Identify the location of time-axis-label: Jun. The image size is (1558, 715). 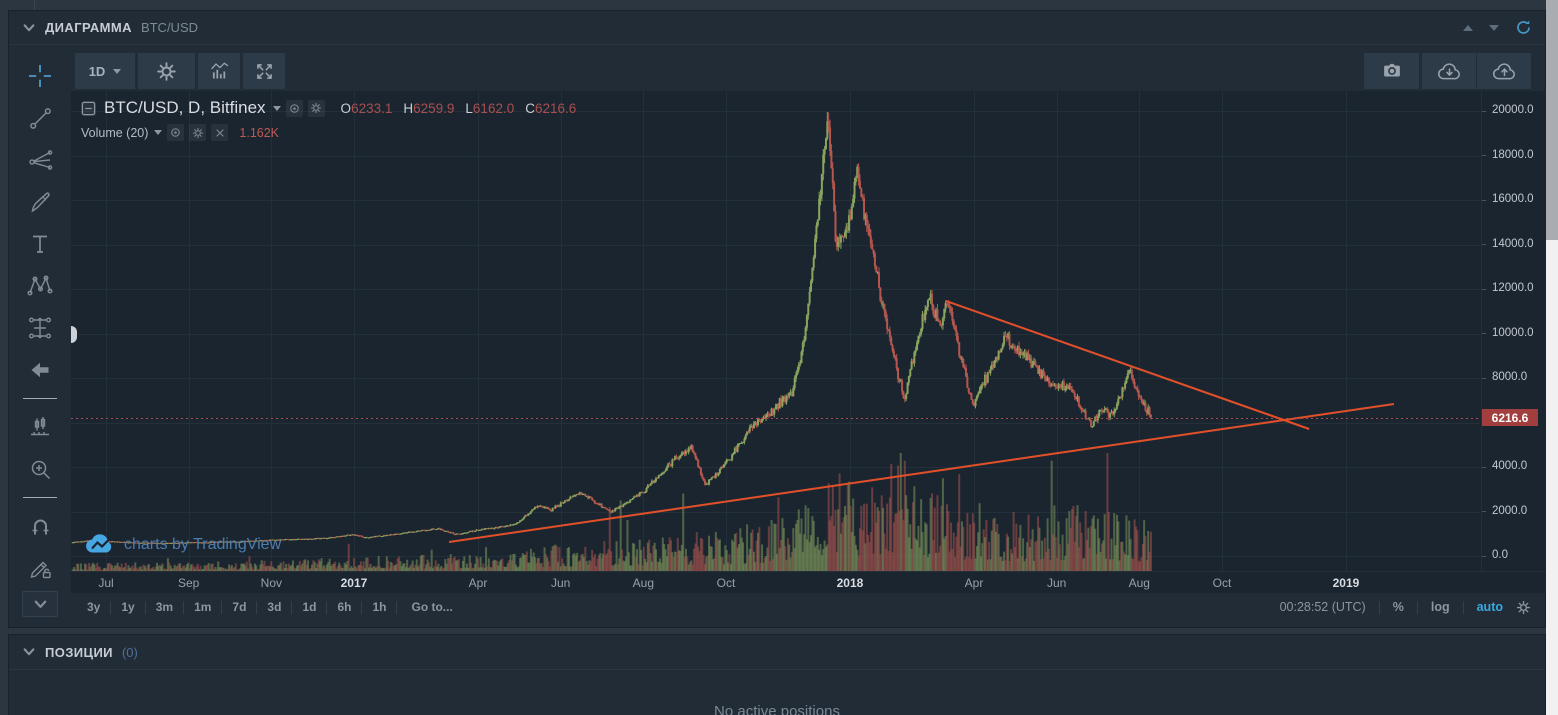
(560, 583).